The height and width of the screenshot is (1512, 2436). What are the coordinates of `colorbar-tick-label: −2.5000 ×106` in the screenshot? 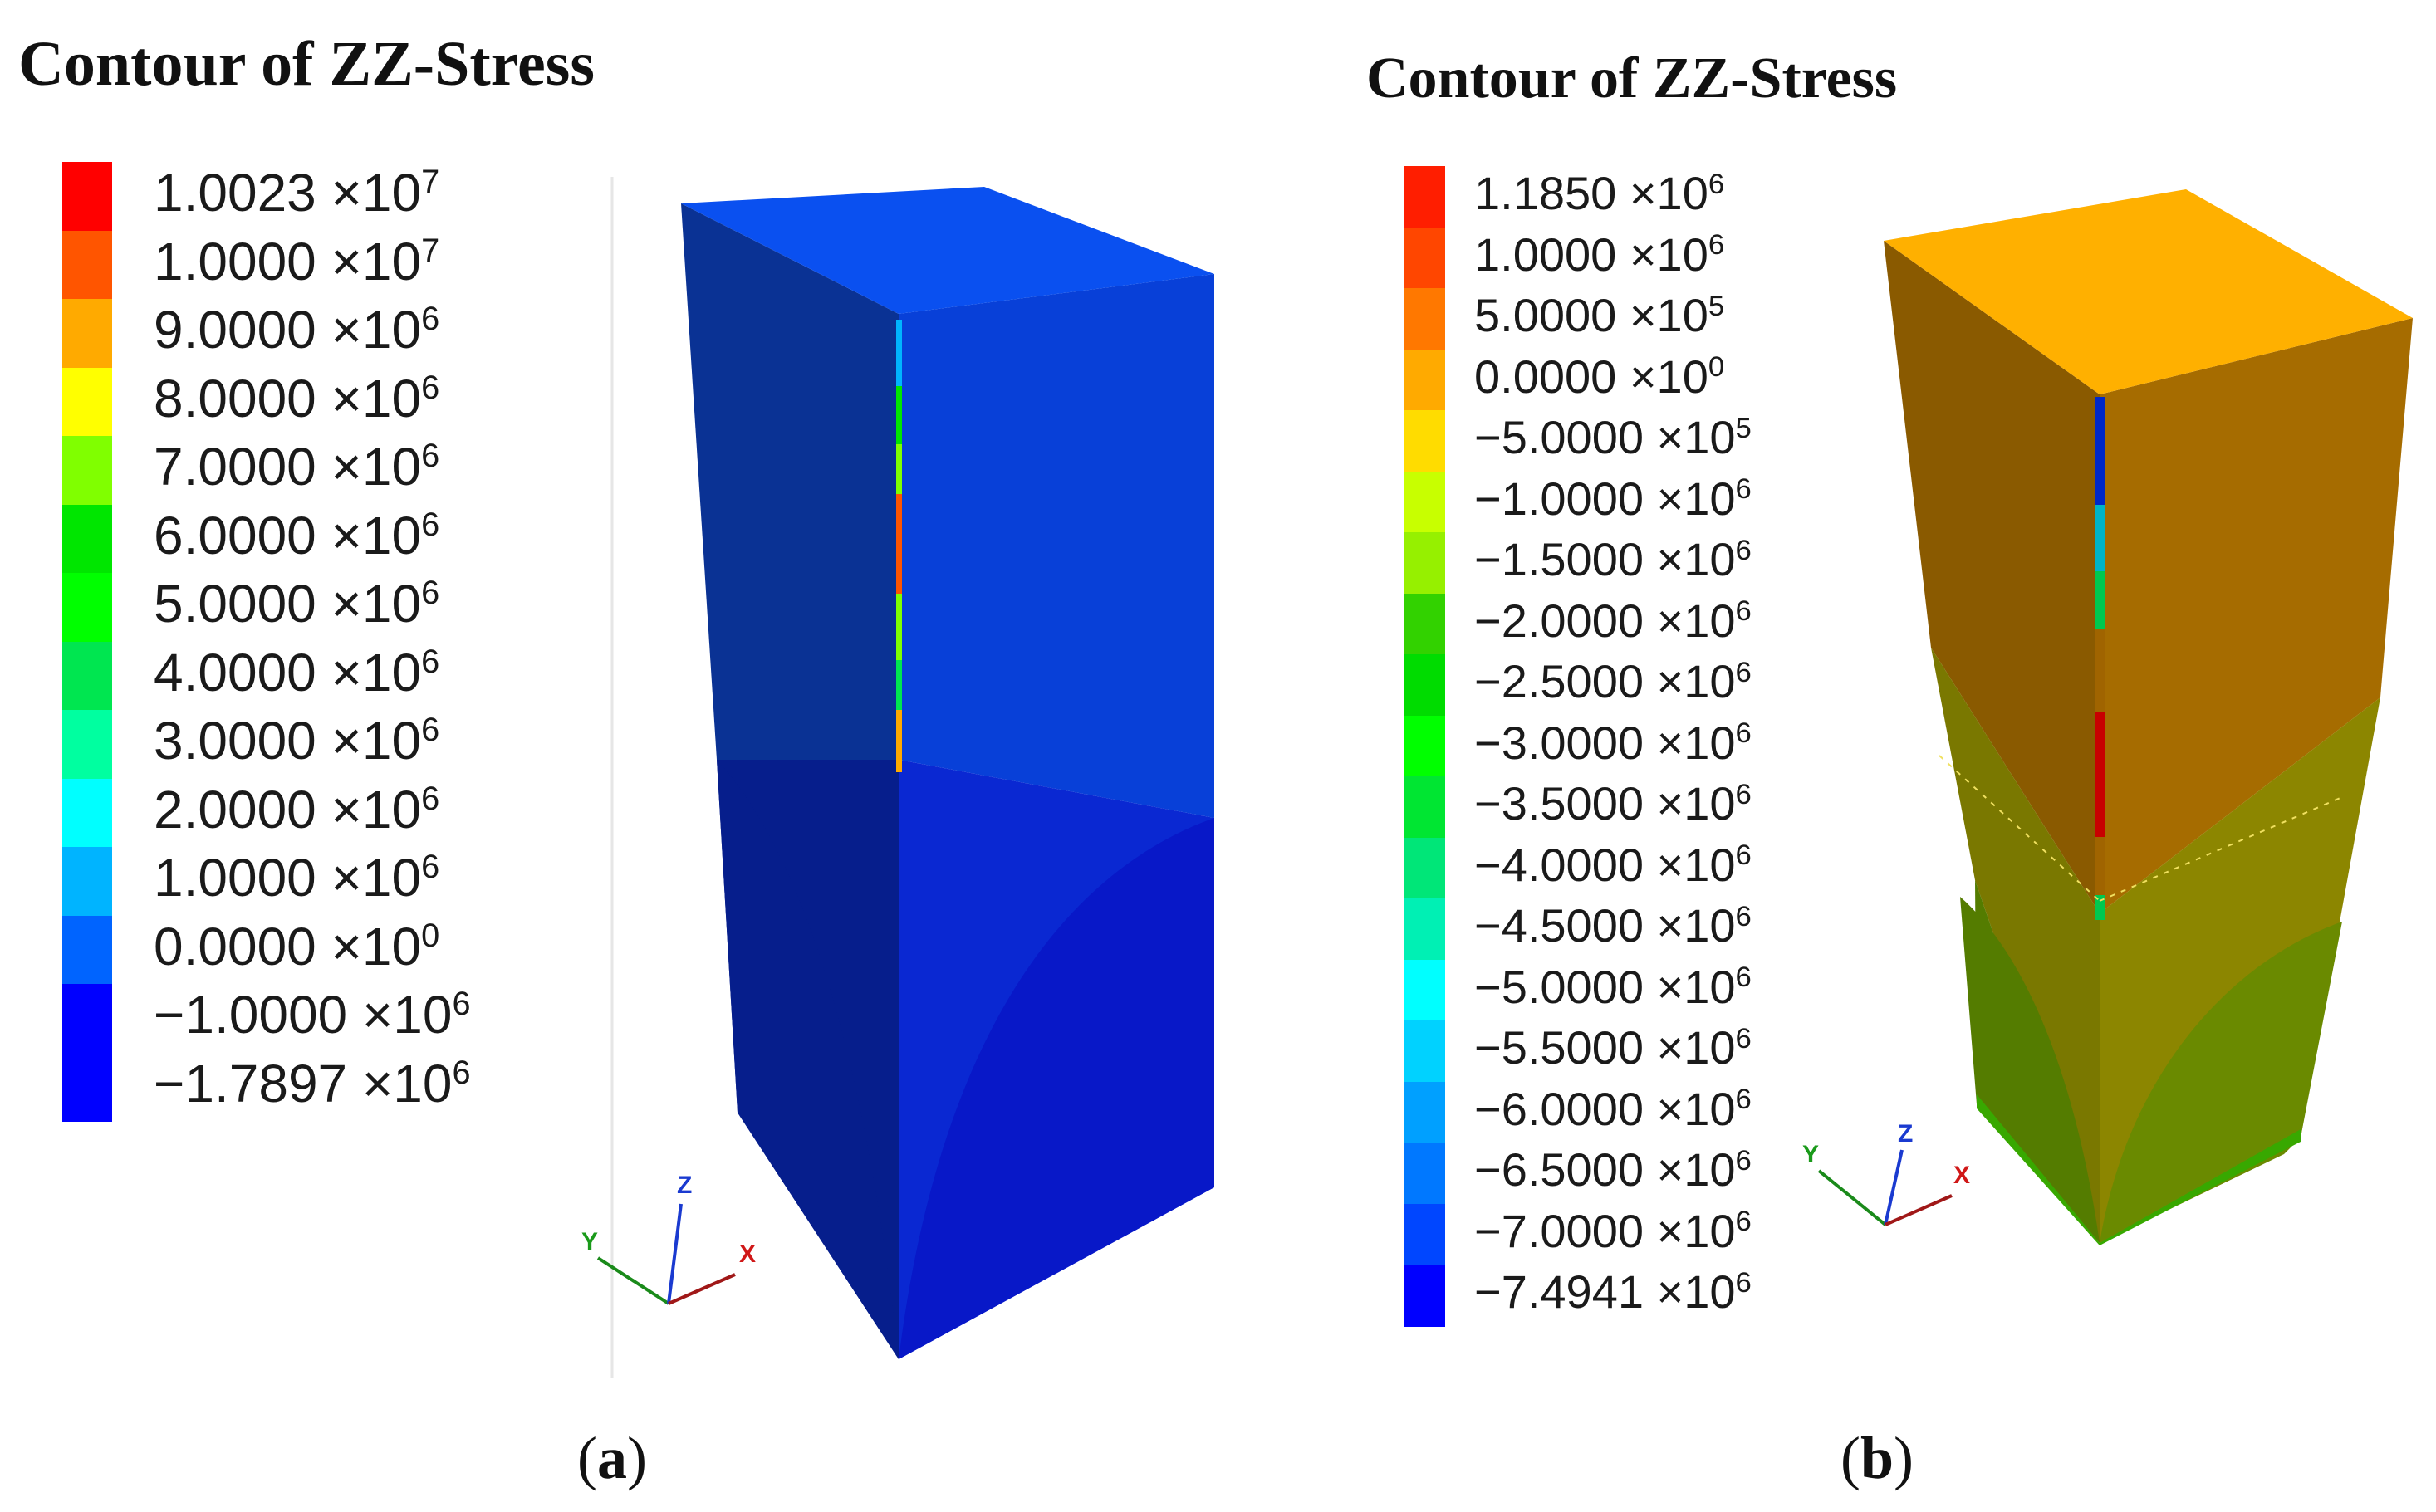 It's located at (1613, 681).